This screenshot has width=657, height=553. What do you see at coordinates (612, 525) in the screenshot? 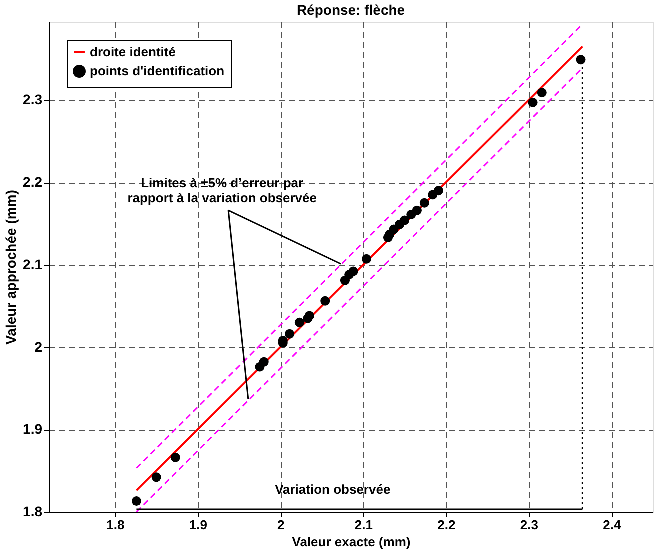
I see `x-tick-label: 2.4` at bounding box center [612, 525].